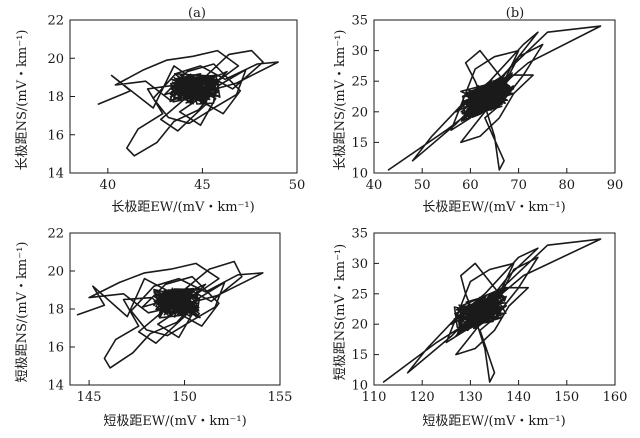  I want to click on x-tick-label: 145, so click(89, 397).